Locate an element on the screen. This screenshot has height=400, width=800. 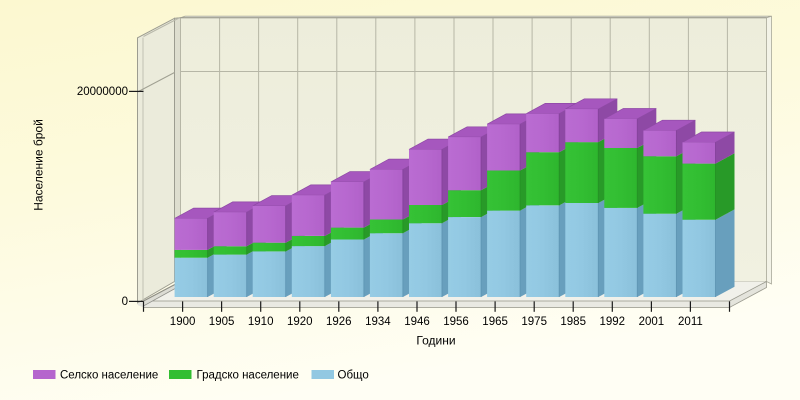
svg-text: 1956 is located at coordinates (456, 322).